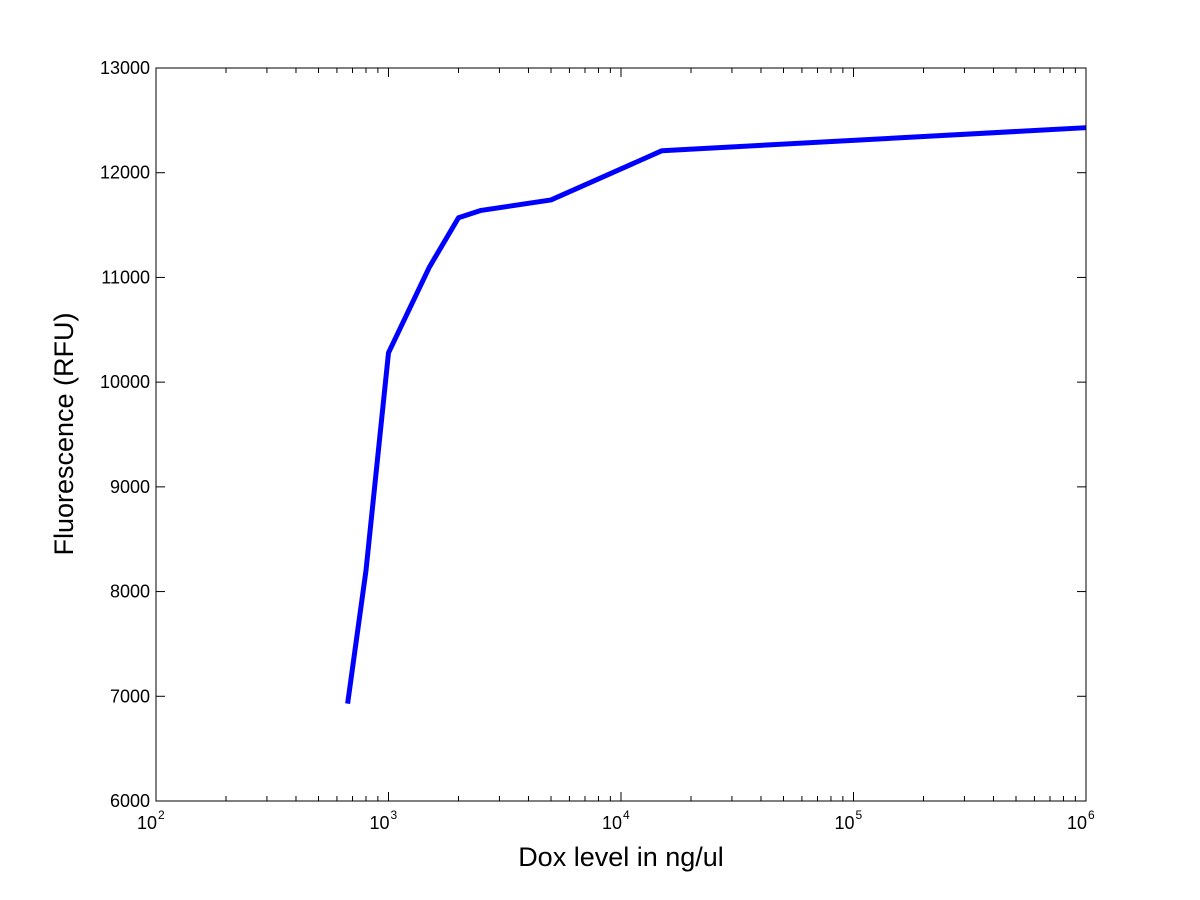 This screenshot has width=1200, height=900. What do you see at coordinates (125, 382) in the screenshot?
I see `y-tick-label: 10000` at bounding box center [125, 382].